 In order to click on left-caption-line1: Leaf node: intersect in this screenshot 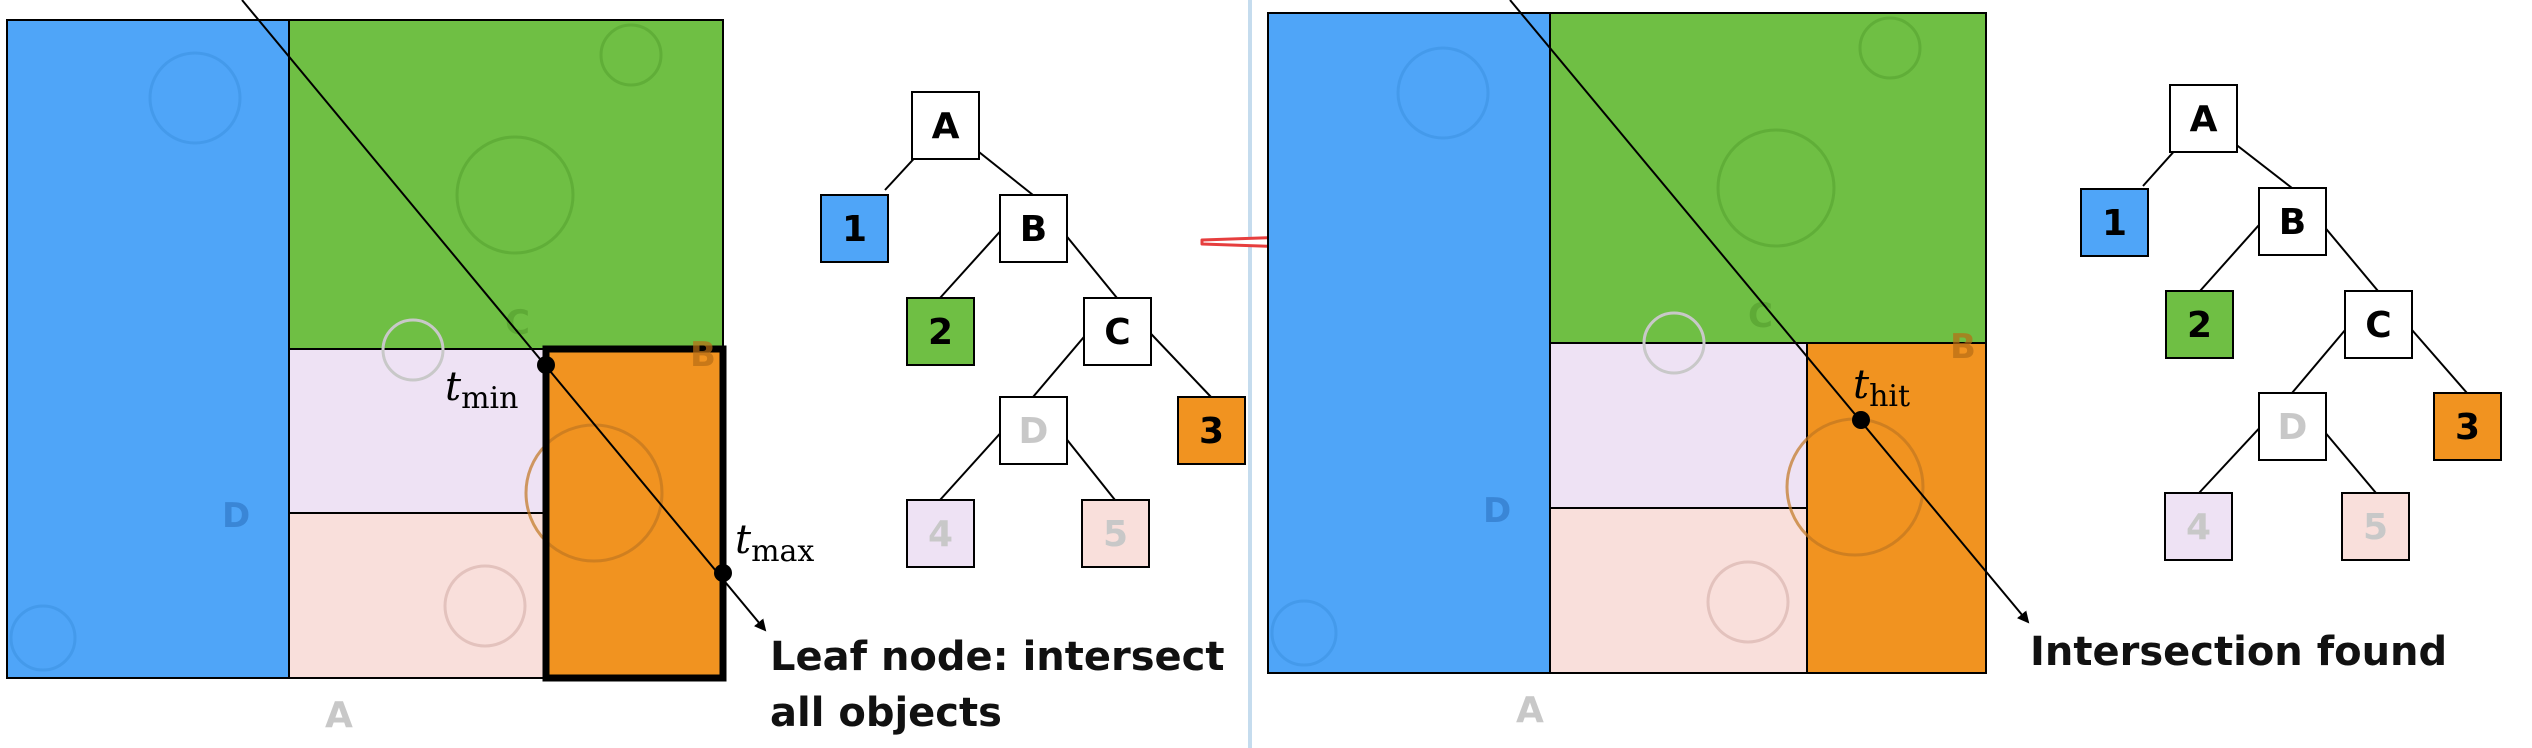, I will do `click(997, 657)`.